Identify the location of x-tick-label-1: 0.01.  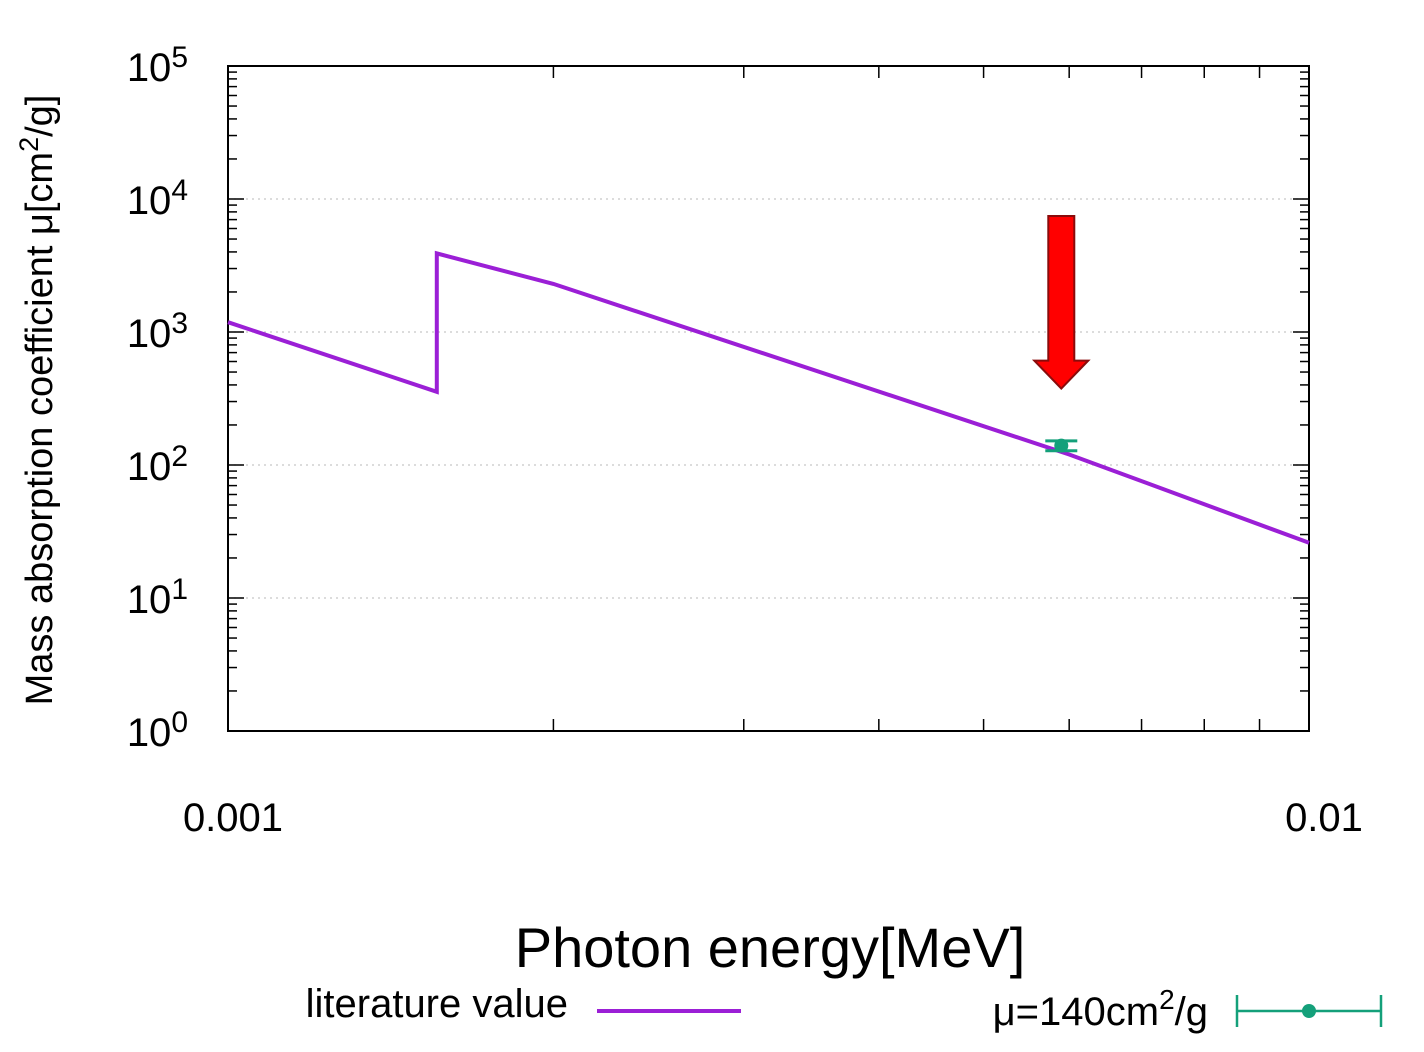
(1324, 818).